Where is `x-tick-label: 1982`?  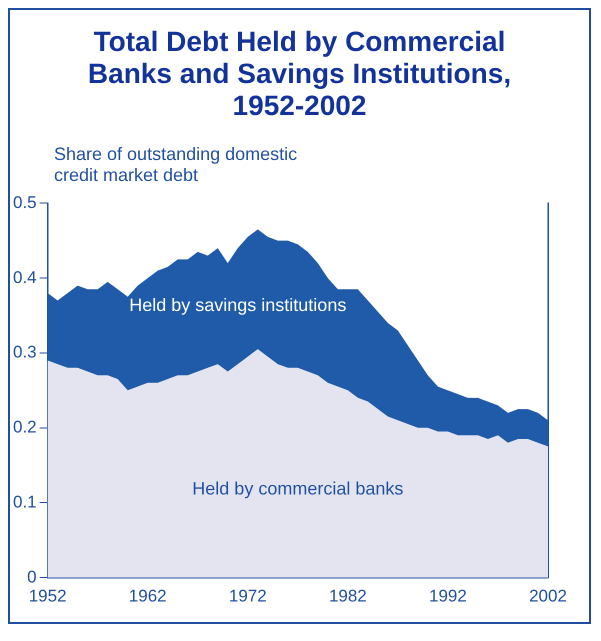 x-tick-label: 1982 is located at coordinates (347, 596).